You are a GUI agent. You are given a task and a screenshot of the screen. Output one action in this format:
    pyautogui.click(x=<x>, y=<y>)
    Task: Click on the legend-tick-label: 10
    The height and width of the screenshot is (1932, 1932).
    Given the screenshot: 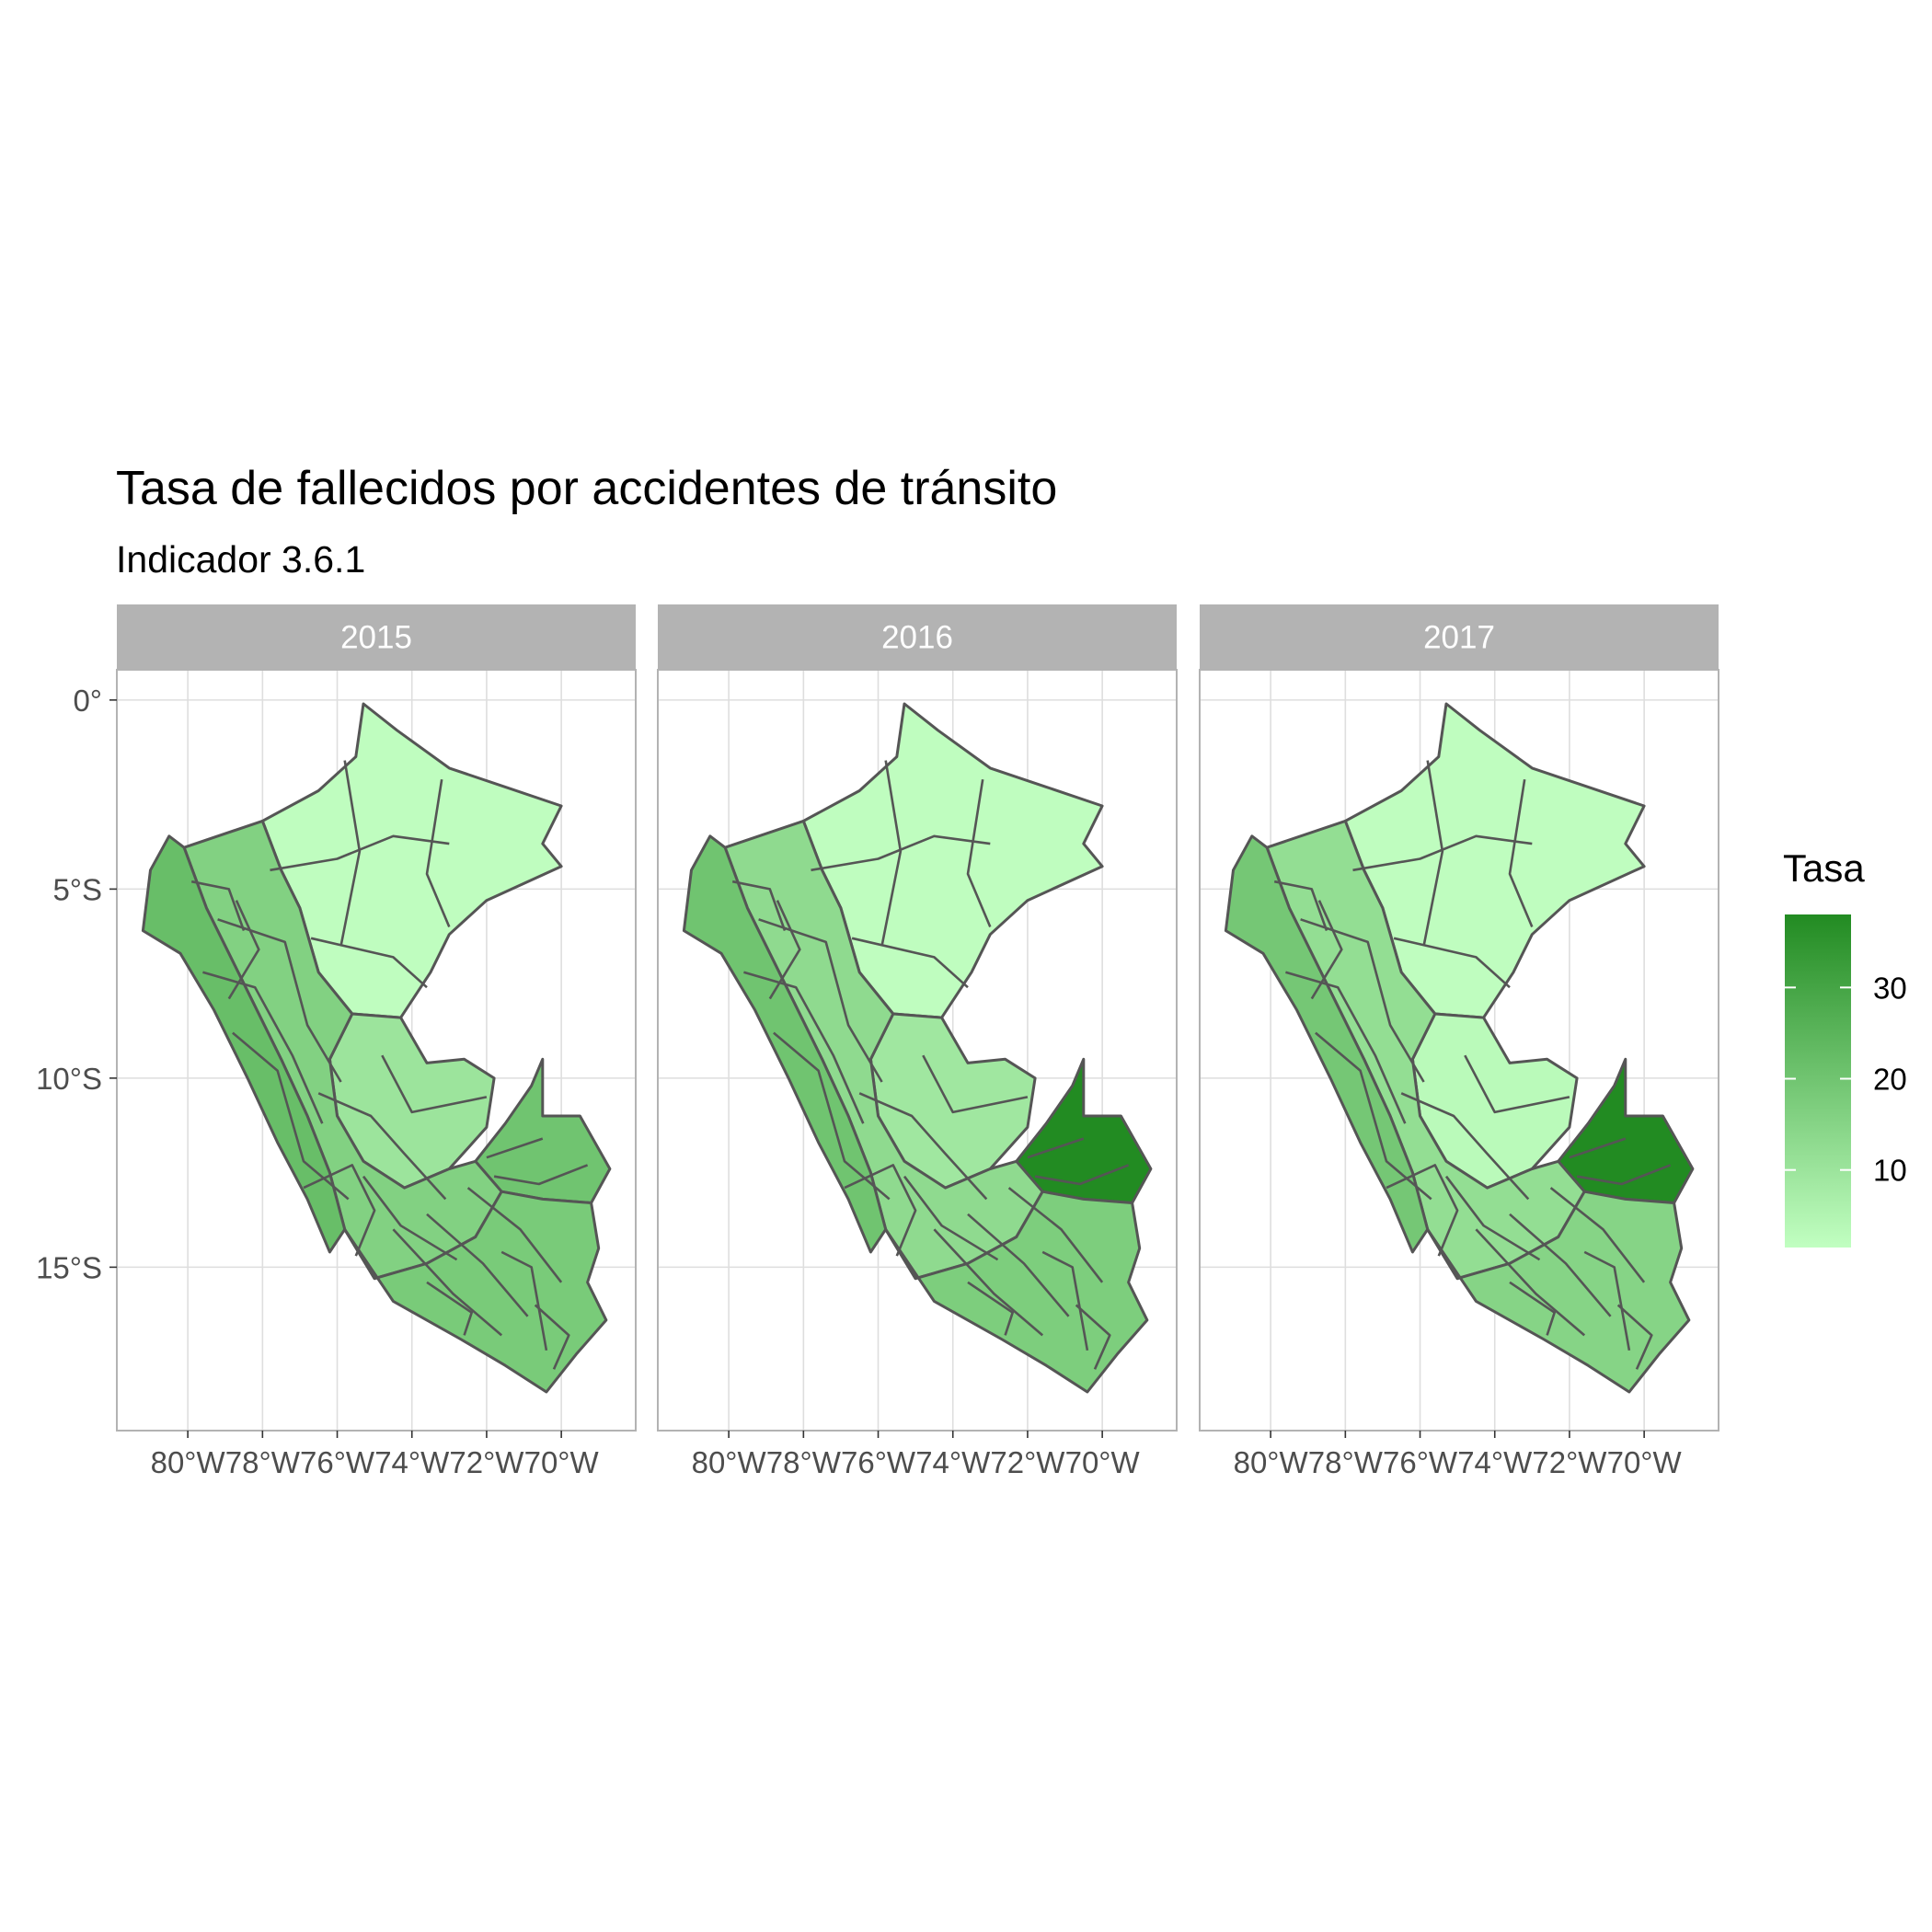 What is the action you would take?
    pyautogui.click(x=1890, y=1171)
    